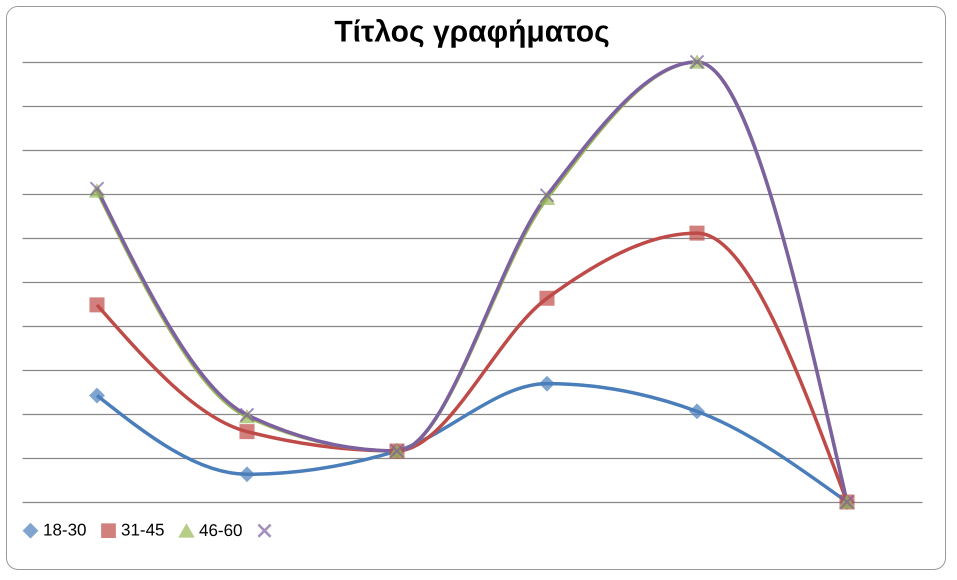  I want to click on chart-title: Τίτλος γραφήματος, so click(472, 31).